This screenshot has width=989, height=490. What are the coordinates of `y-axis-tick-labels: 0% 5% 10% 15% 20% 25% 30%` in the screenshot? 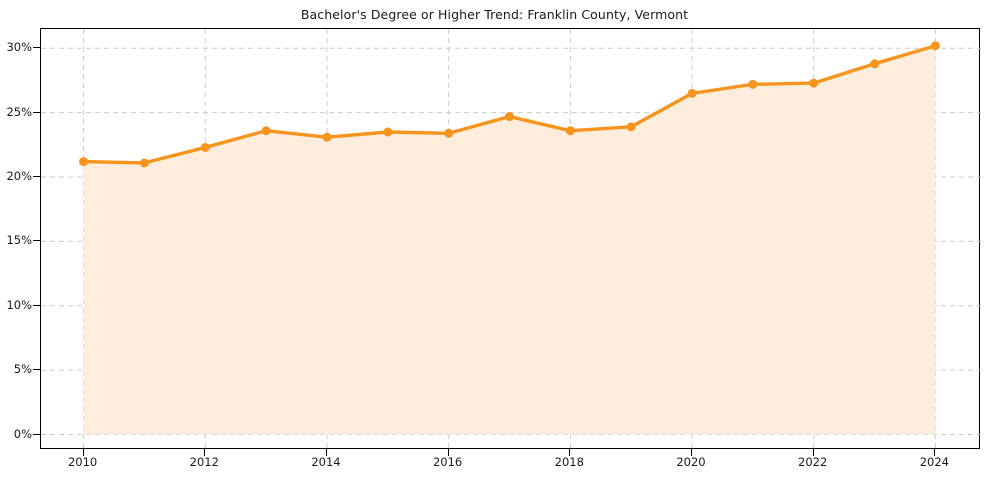 It's located at (16, 245).